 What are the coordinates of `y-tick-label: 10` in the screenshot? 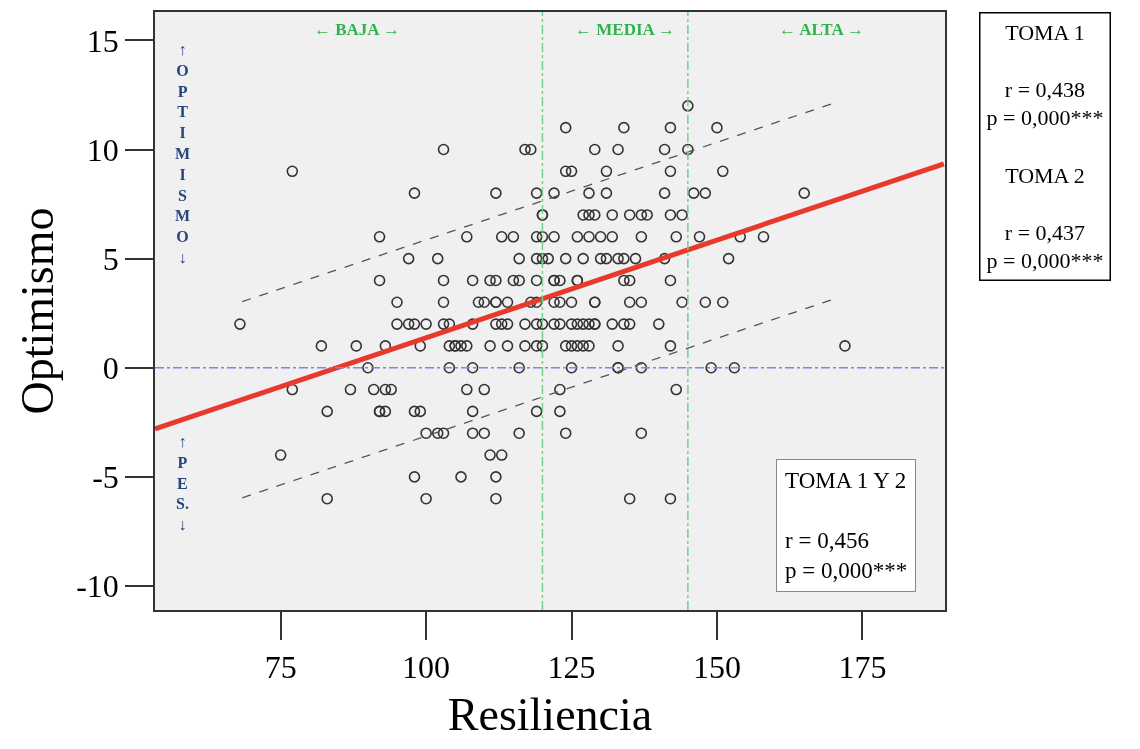 It's located at (102, 149).